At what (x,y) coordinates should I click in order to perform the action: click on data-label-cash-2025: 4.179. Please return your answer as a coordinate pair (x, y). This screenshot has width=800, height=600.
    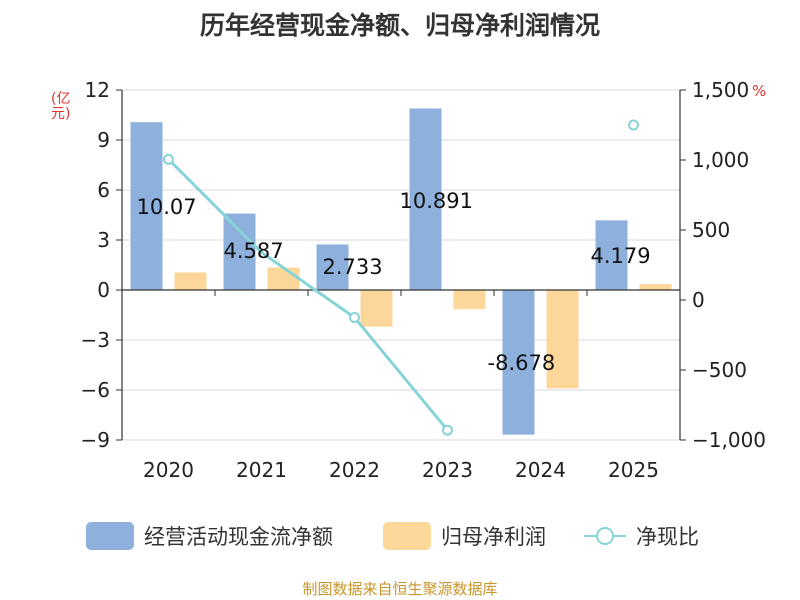
    Looking at the image, I should click on (621, 256).